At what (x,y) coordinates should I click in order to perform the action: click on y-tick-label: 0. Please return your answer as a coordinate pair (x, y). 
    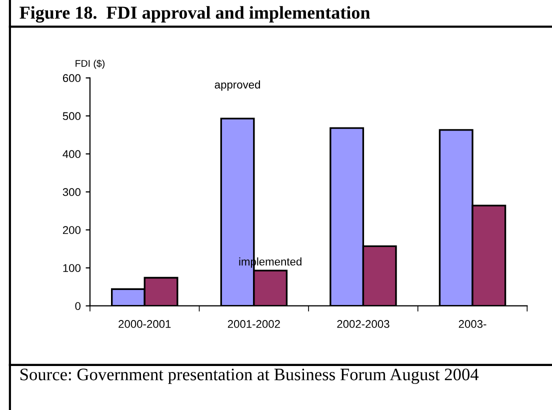
    Looking at the image, I should click on (78, 306).